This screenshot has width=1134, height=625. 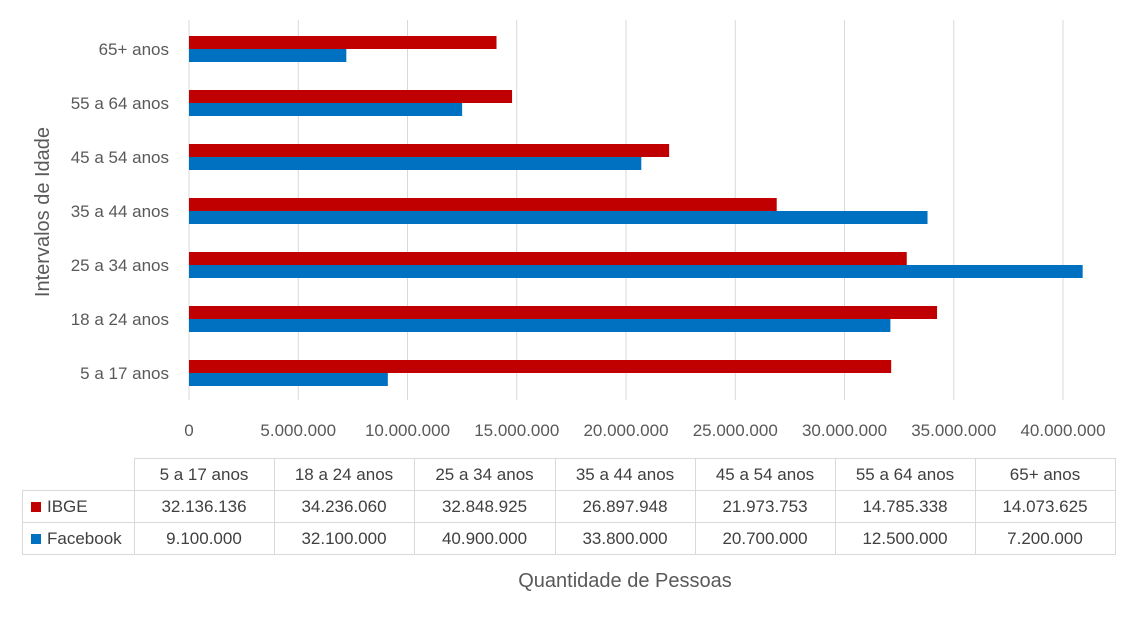 I want to click on table-cell: 7.200.000, so click(x=1045, y=538).